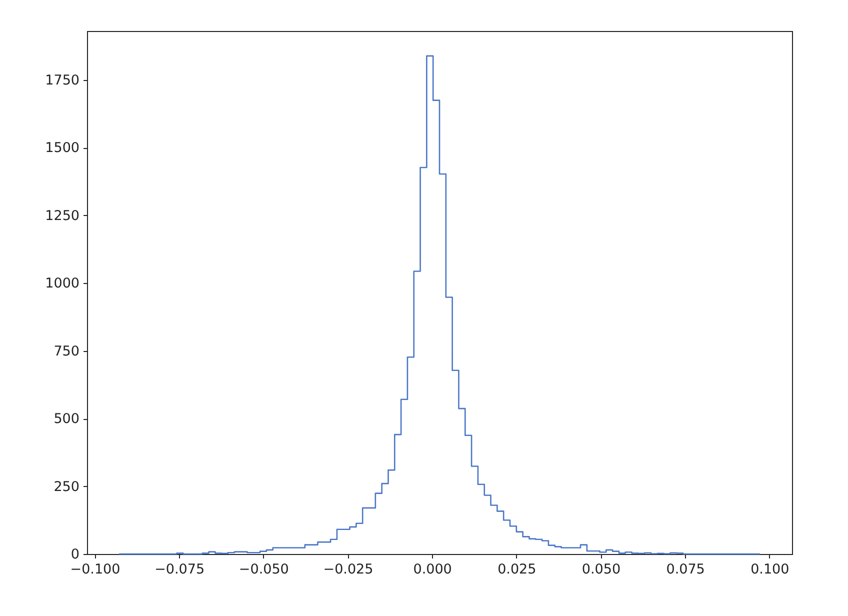 This screenshot has width=848, height=616. I want to click on y-tick-label: 1750, so click(62, 80).